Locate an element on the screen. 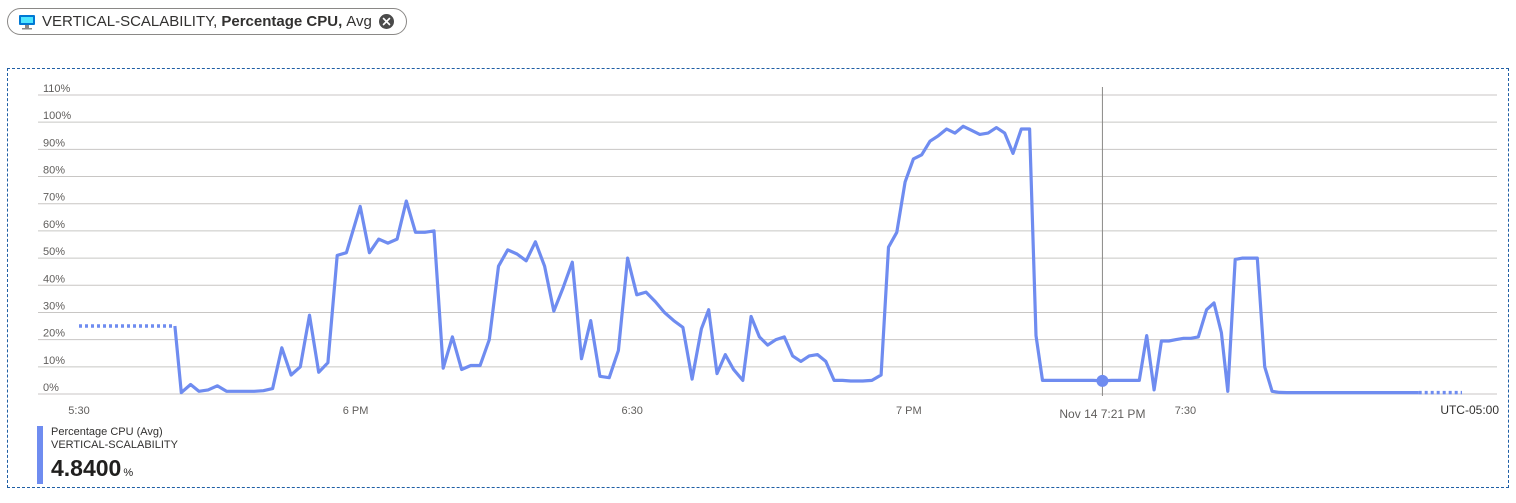 This screenshot has width=1516, height=503. x-tick-label: 7 PM is located at coordinates (909, 411).